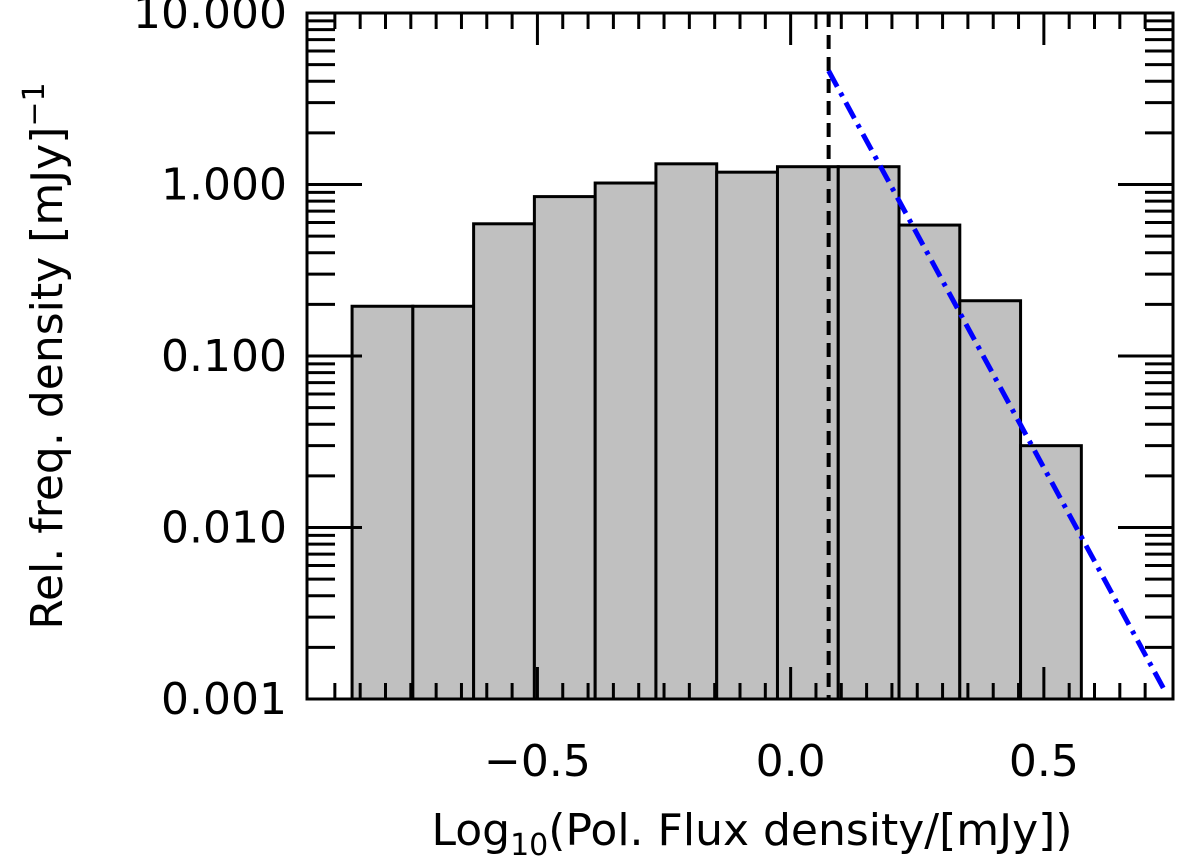 The height and width of the screenshot is (864, 1200). Describe the element at coordinates (810, 830) in the screenshot. I see `x-axis-title-rest: (Pol. Flux density/[mJy])` at that location.